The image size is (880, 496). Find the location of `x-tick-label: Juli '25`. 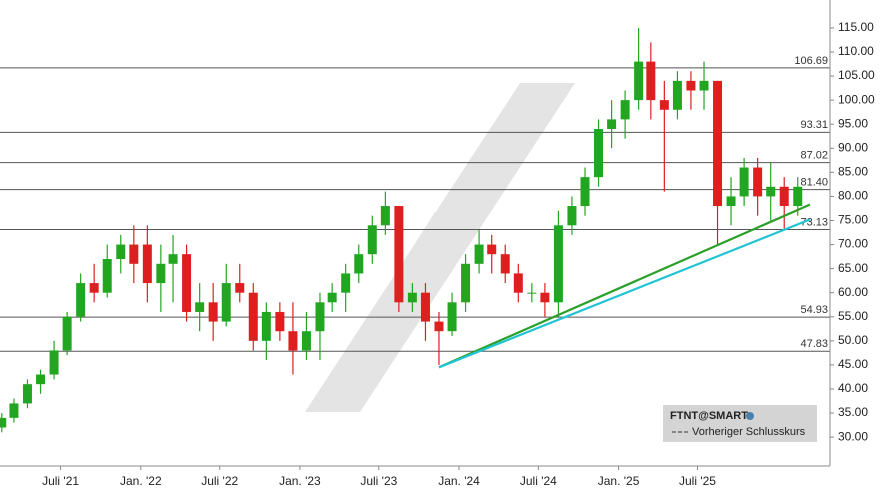

x-tick-label: Juli '25 is located at coordinates (697, 481).